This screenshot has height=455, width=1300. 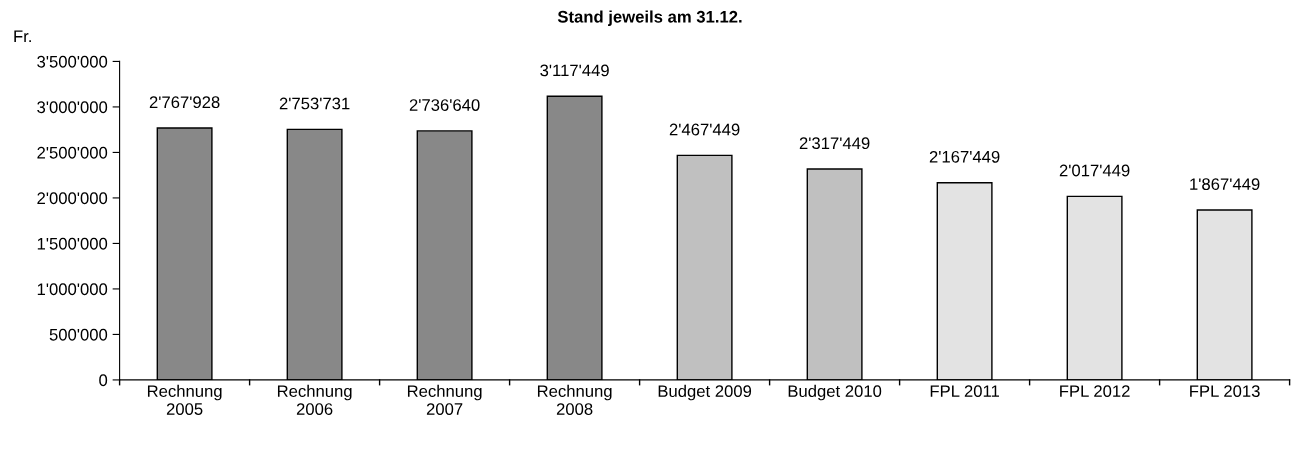 What do you see at coordinates (72, 243) in the screenshot?
I see `y-tick-label: 1'500'000` at bounding box center [72, 243].